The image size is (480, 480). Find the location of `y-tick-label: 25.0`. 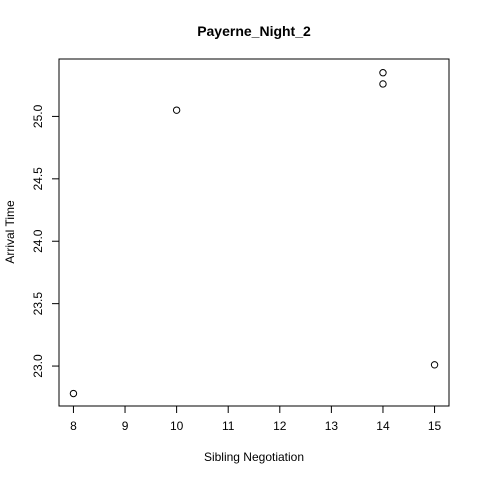

y-tick-label: 25.0 is located at coordinates (38, 116).